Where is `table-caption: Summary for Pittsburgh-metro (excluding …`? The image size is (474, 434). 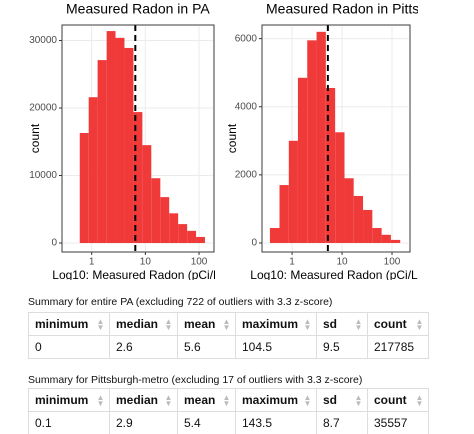 table-caption: Summary for Pittsburgh-metro (excluding … is located at coordinates (195, 380).